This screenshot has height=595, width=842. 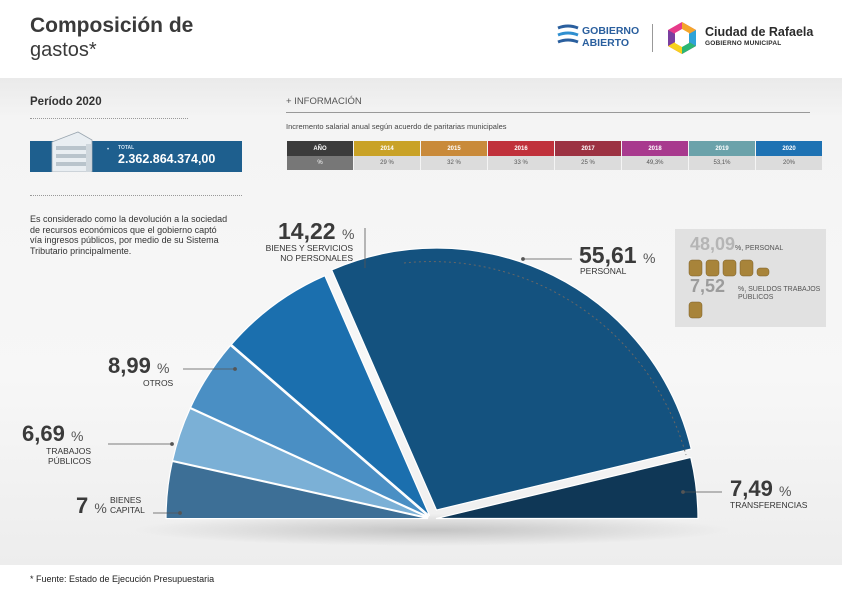 What do you see at coordinates (307, 231) in the screenshot?
I see `slice-value: 14,22` at bounding box center [307, 231].